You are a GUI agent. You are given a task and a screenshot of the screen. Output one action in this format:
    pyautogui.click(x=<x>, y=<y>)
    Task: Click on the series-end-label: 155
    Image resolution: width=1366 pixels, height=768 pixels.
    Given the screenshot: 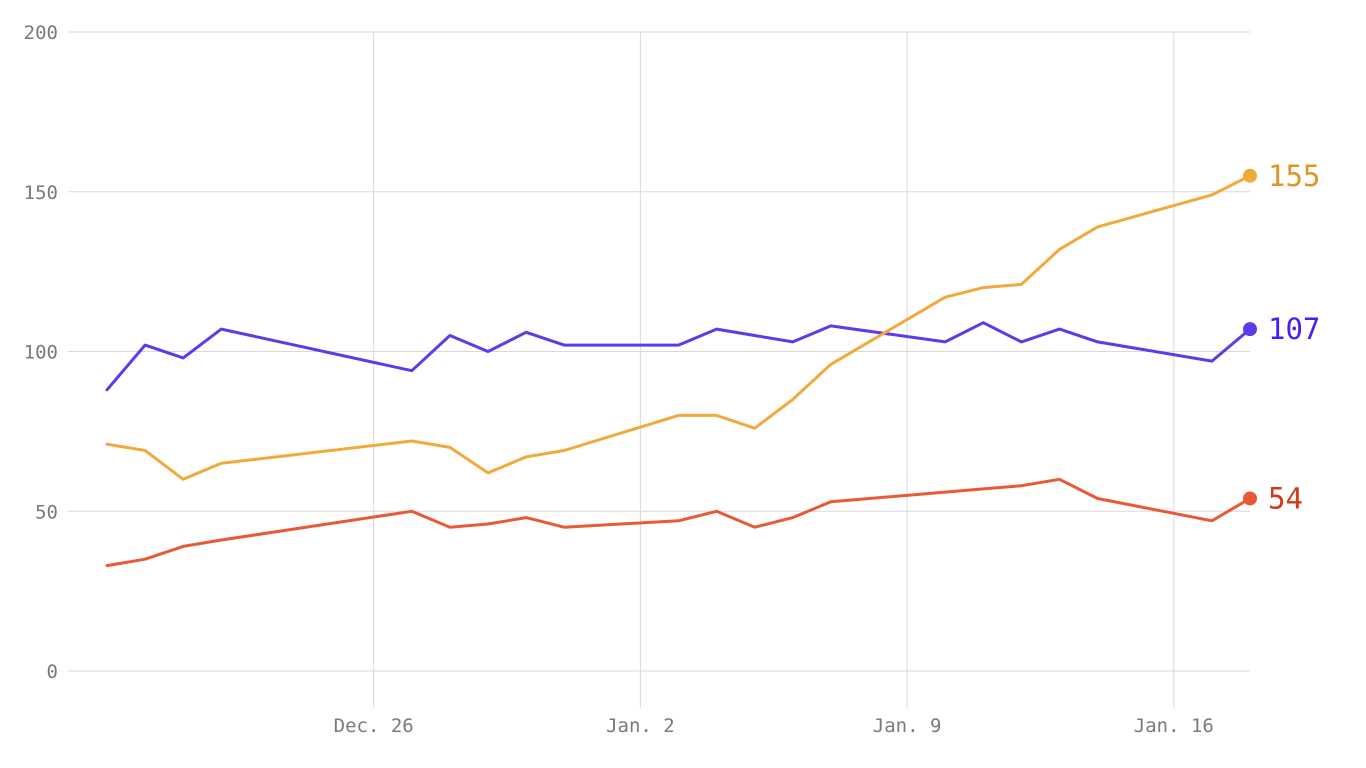 What is the action you would take?
    pyautogui.click(x=1294, y=176)
    